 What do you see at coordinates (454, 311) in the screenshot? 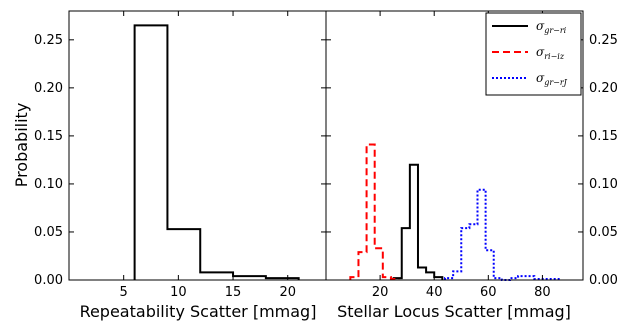
I see `right-x-axis-label: Stellar Locus Scatter [mmag]` at bounding box center [454, 311].